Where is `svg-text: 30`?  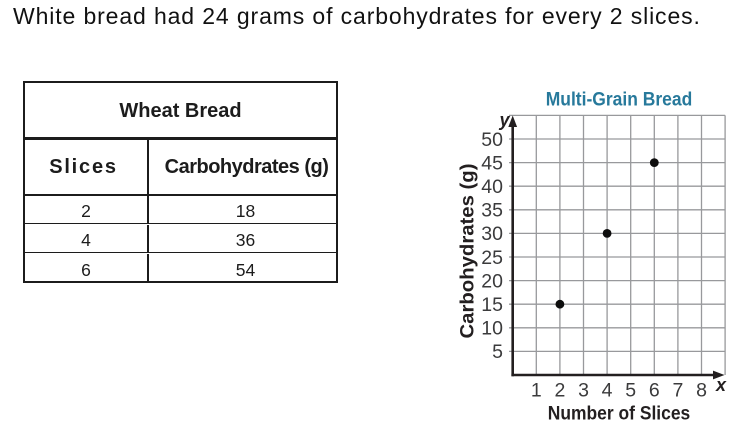 svg-text: 30 is located at coordinates (492, 234).